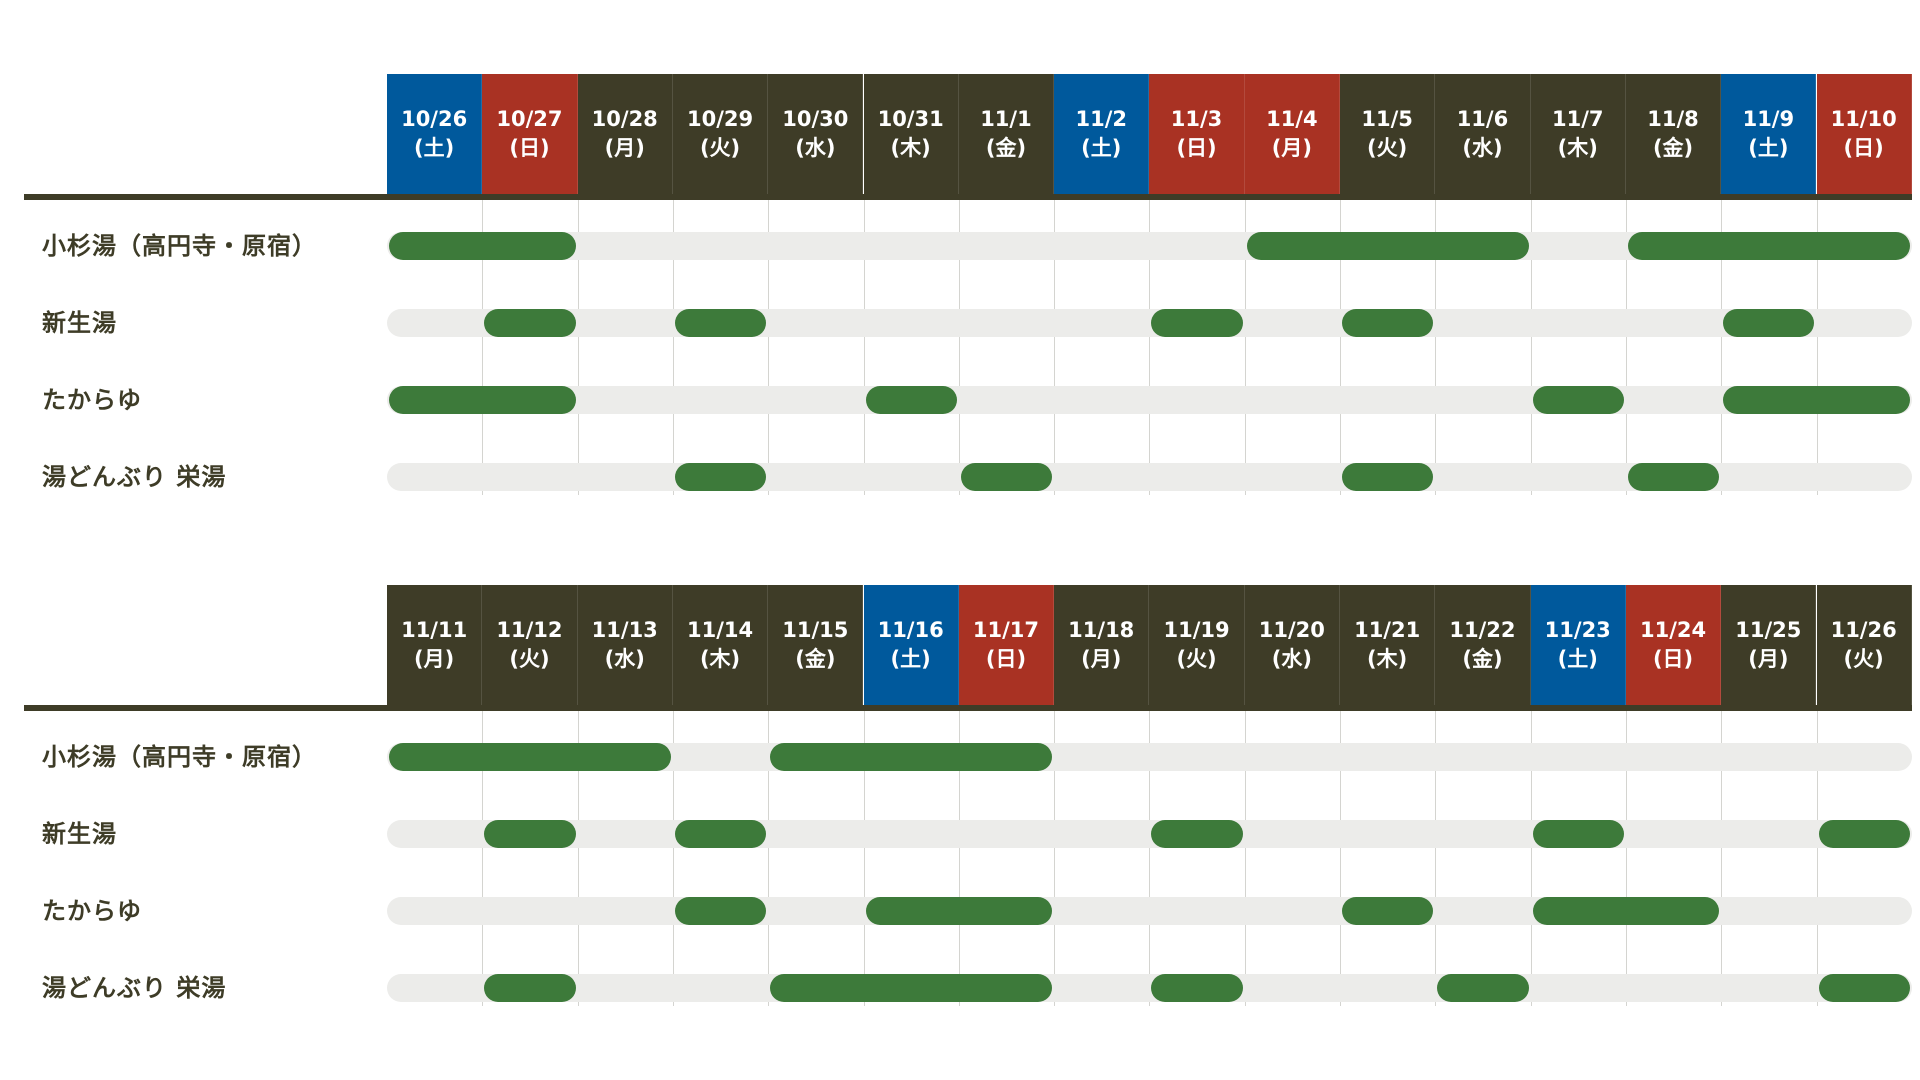 This screenshot has width=1920, height=1080. Describe the element at coordinates (1102, 645) in the screenshot. I see `date-header-cell: 11/18 (月)` at that location.